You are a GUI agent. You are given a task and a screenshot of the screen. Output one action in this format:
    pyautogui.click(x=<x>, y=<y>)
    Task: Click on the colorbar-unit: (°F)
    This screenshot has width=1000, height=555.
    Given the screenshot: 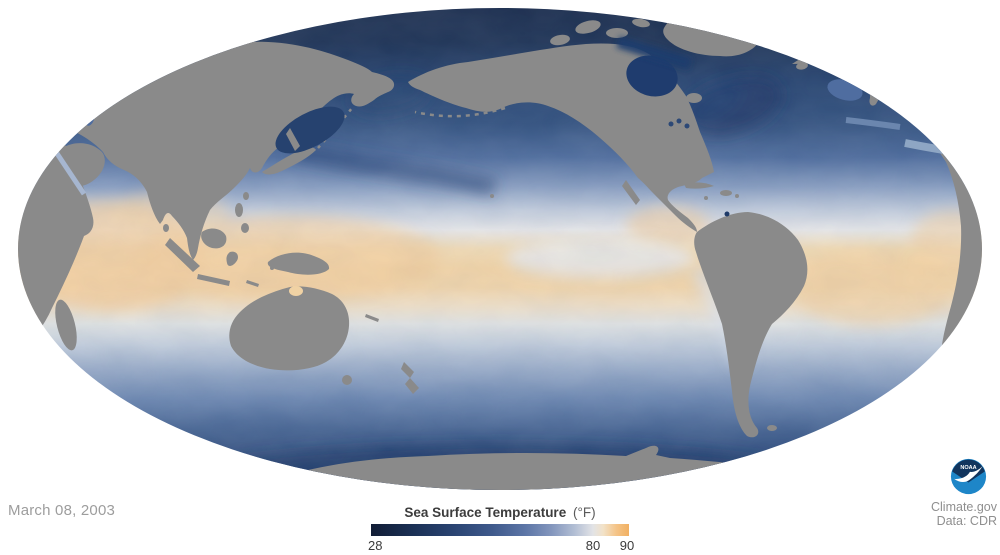 What is the action you would take?
    pyautogui.click(x=584, y=512)
    